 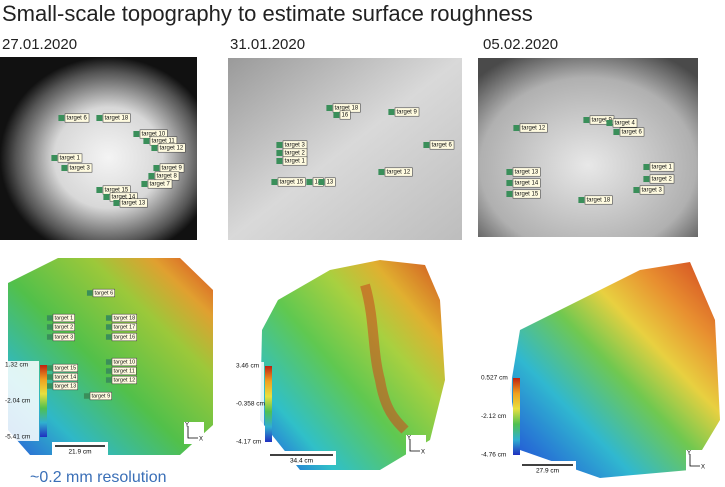 What do you see at coordinates (17, 437) in the screenshot?
I see `colorbar-label: -5.41 cm` at bounding box center [17, 437].